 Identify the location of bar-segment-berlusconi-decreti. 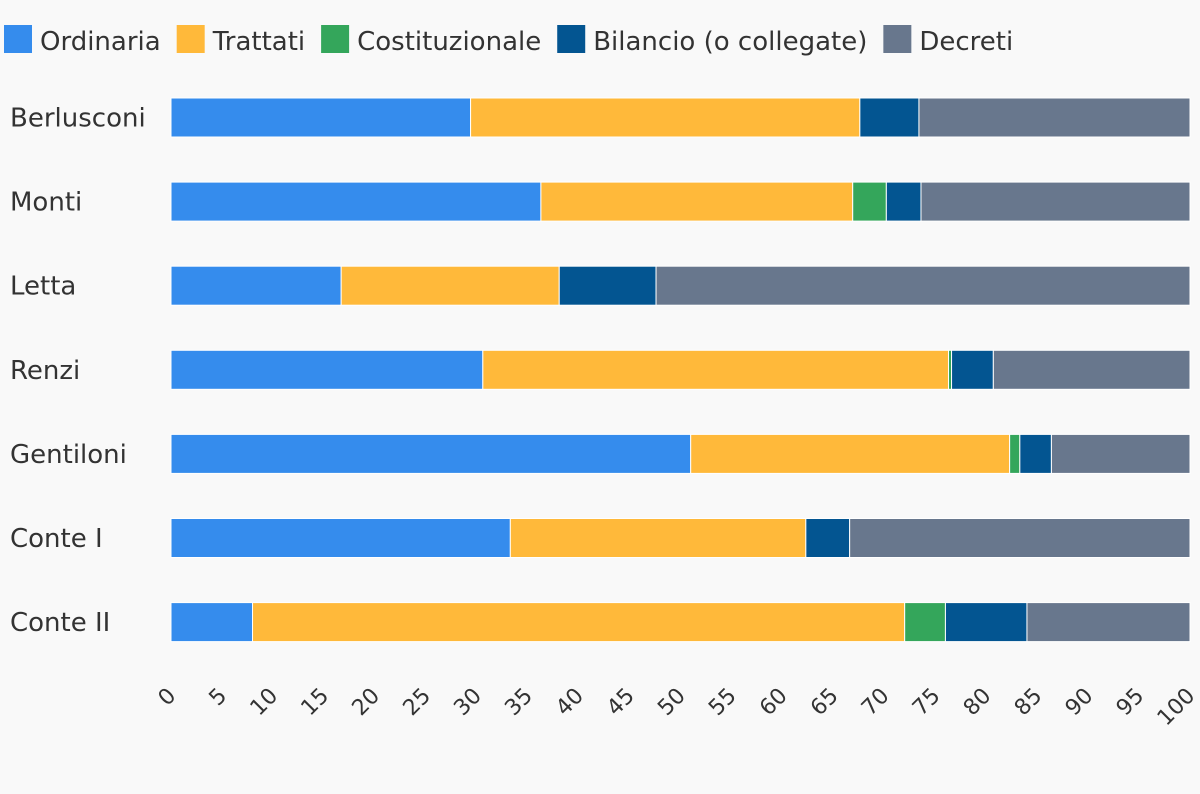
(1054, 117).